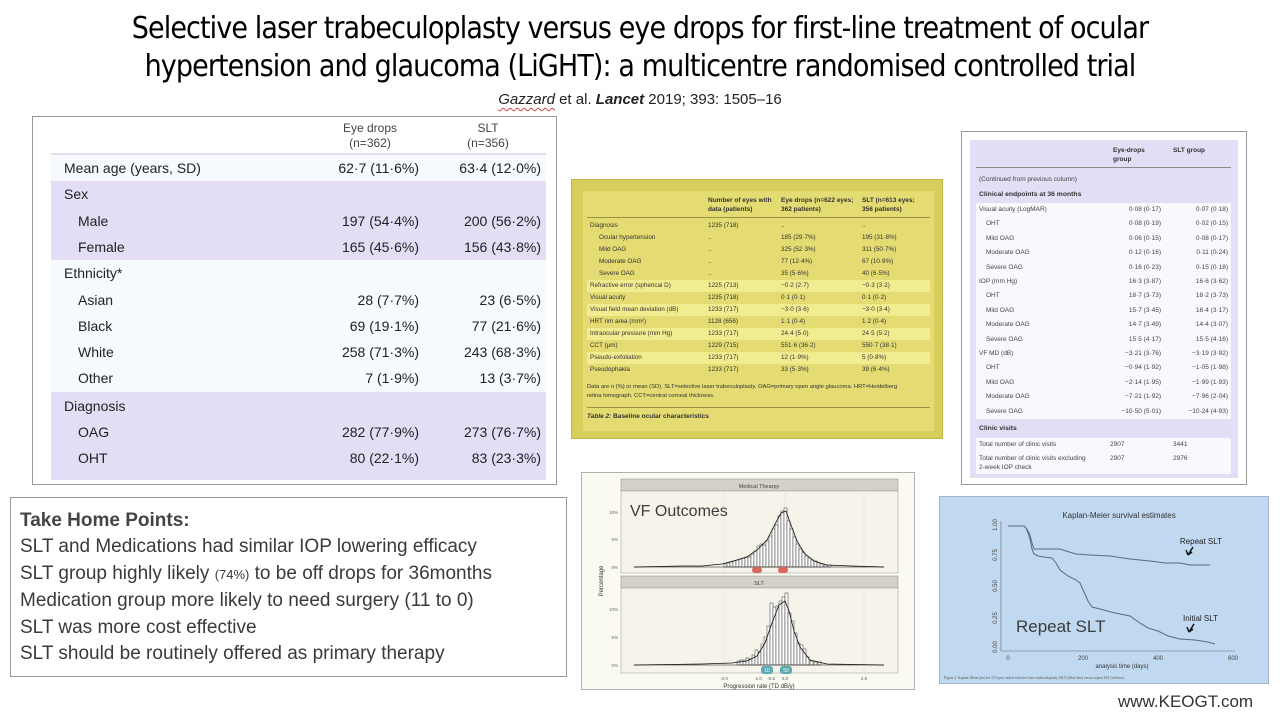  What do you see at coordinates (1107, 310) in the screenshot?
I see `table-row: Mild OAG 15·7 (3·45) 16·4 (3·17)` at bounding box center [1107, 310].